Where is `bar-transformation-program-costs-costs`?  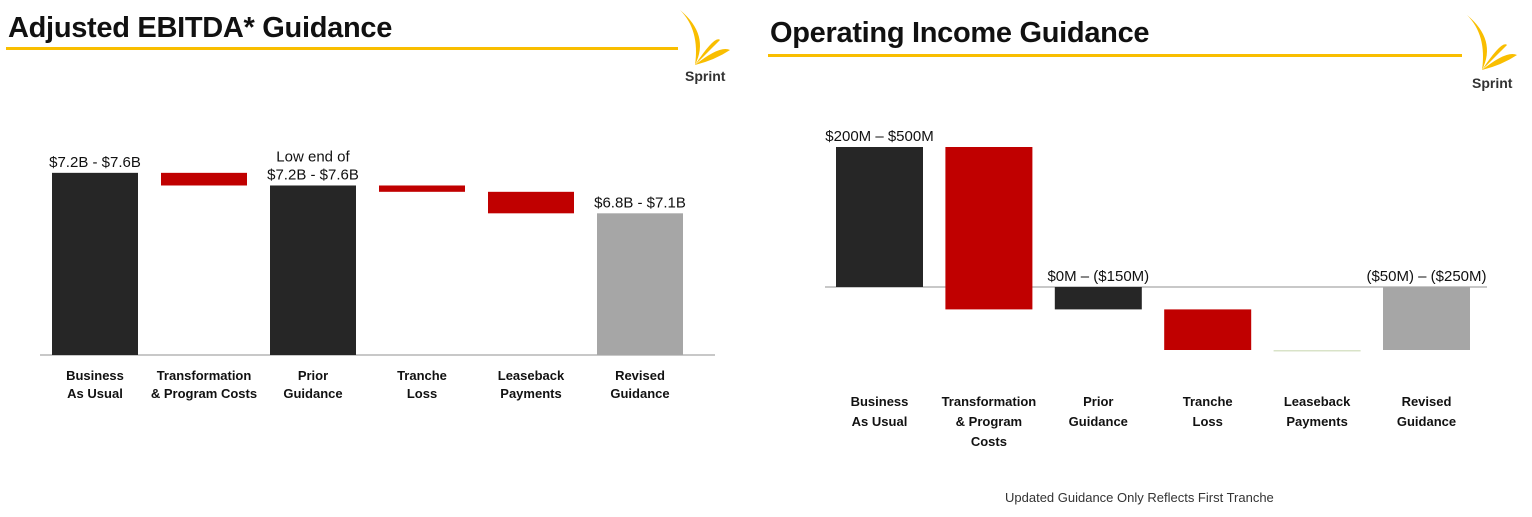
bar-transformation-program-costs-costs is located at coordinates (989, 228).